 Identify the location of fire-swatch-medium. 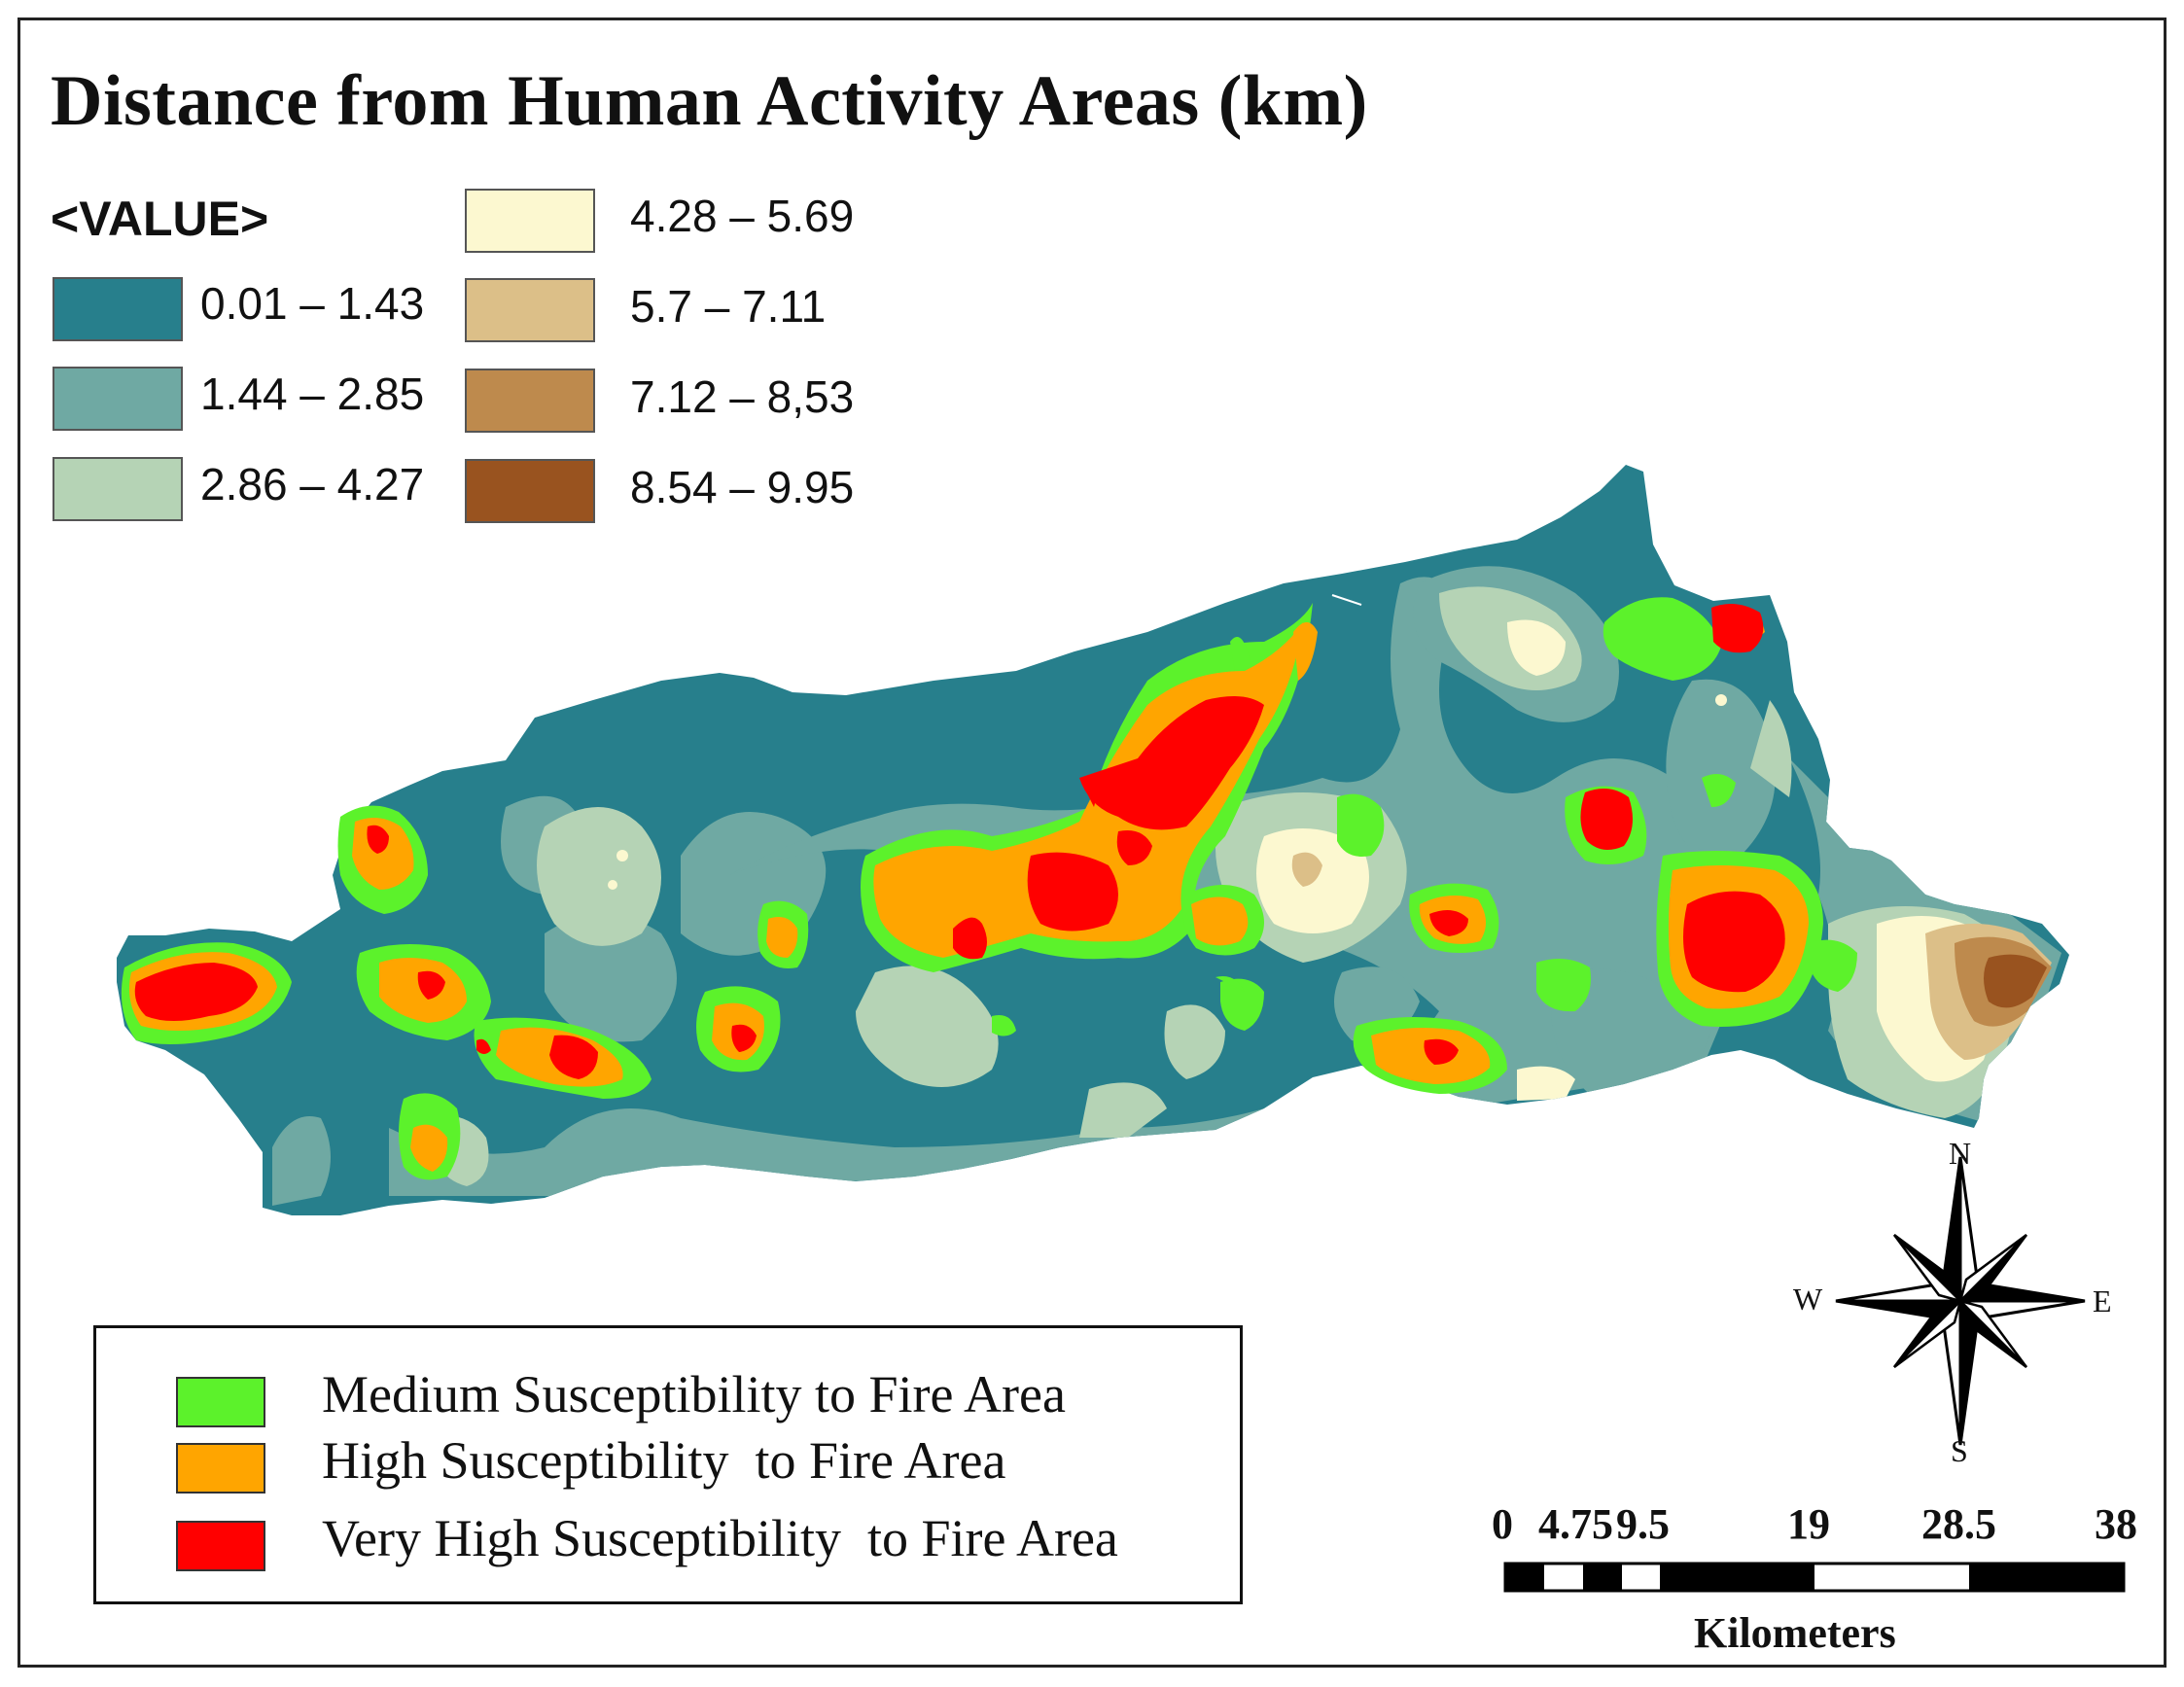
(220, 1402).